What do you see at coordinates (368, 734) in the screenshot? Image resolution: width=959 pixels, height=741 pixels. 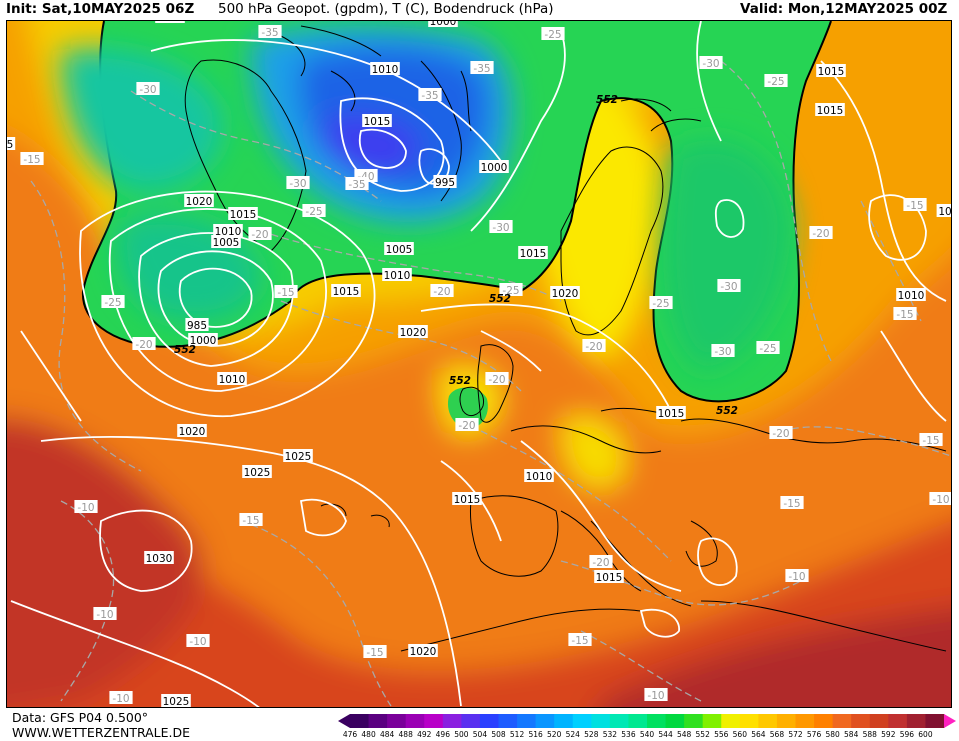 I see `scale-label: 480` at bounding box center [368, 734].